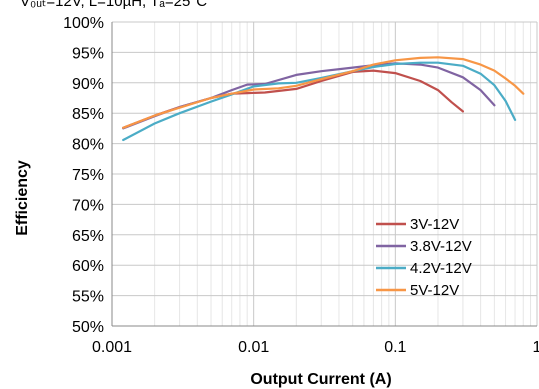 Image resolution: width=539 pixels, height=389 pixels. Describe the element at coordinates (320, 379) in the screenshot. I see `x-axis-title: Output Current (A)` at that location.